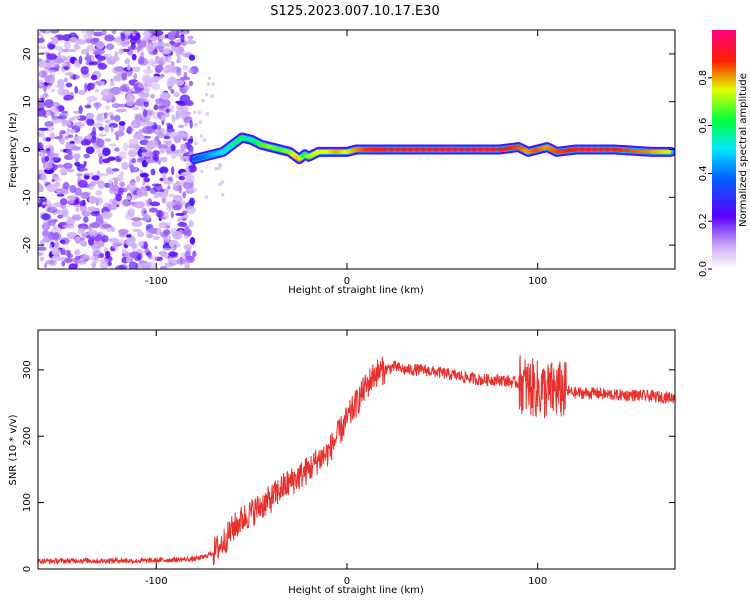 Image resolution: width=750 pixels, height=600 pixels. What do you see at coordinates (703, 126) in the screenshot?
I see `colorbar-tick-label: 0.6` at bounding box center [703, 126].